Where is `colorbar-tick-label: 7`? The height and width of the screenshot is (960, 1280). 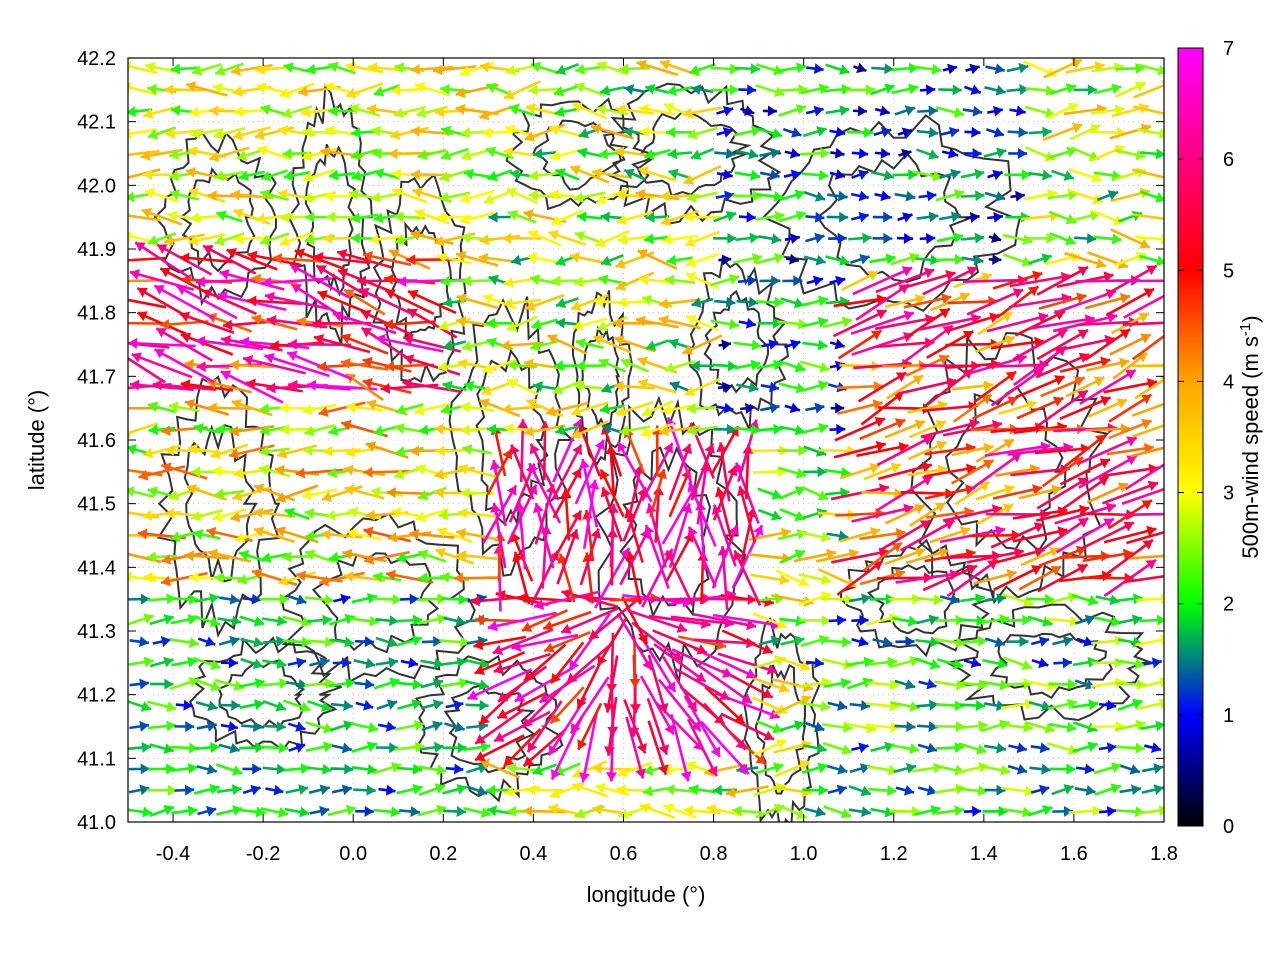 colorbar-tick-label: 7 is located at coordinates (1228, 49).